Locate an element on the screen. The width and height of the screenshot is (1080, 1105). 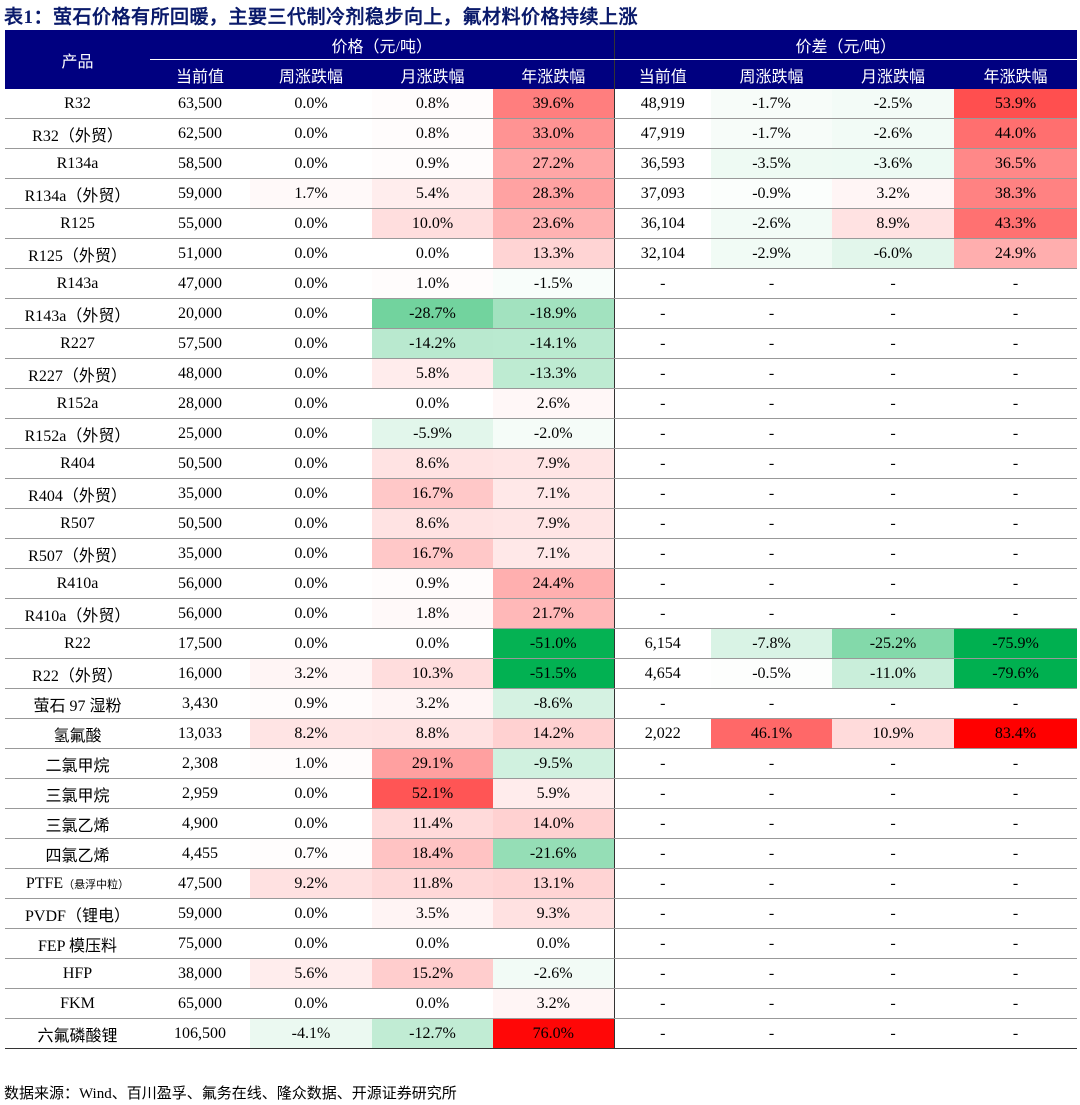
cell-spread-month: -2.5% is located at coordinates (893, 104).